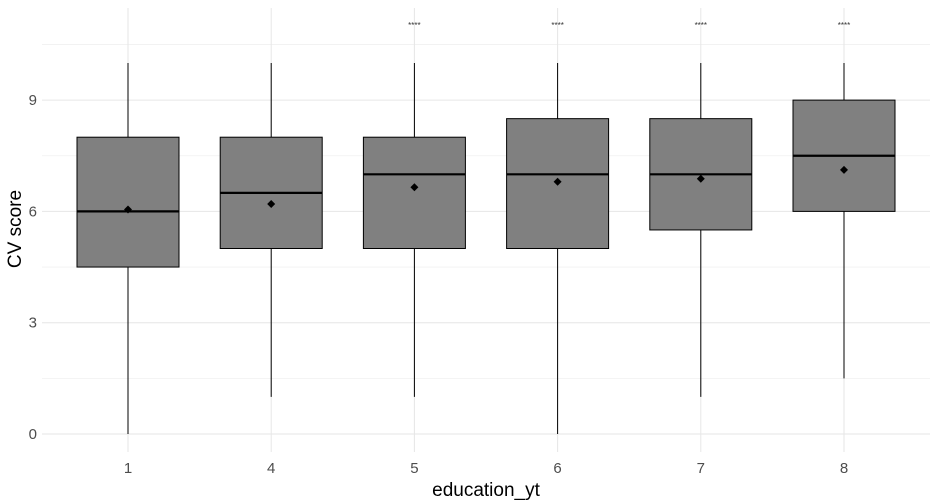 This screenshot has height=504, width=936. Describe the element at coordinates (33, 323) in the screenshot. I see `y-tick-label: 3` at that location.